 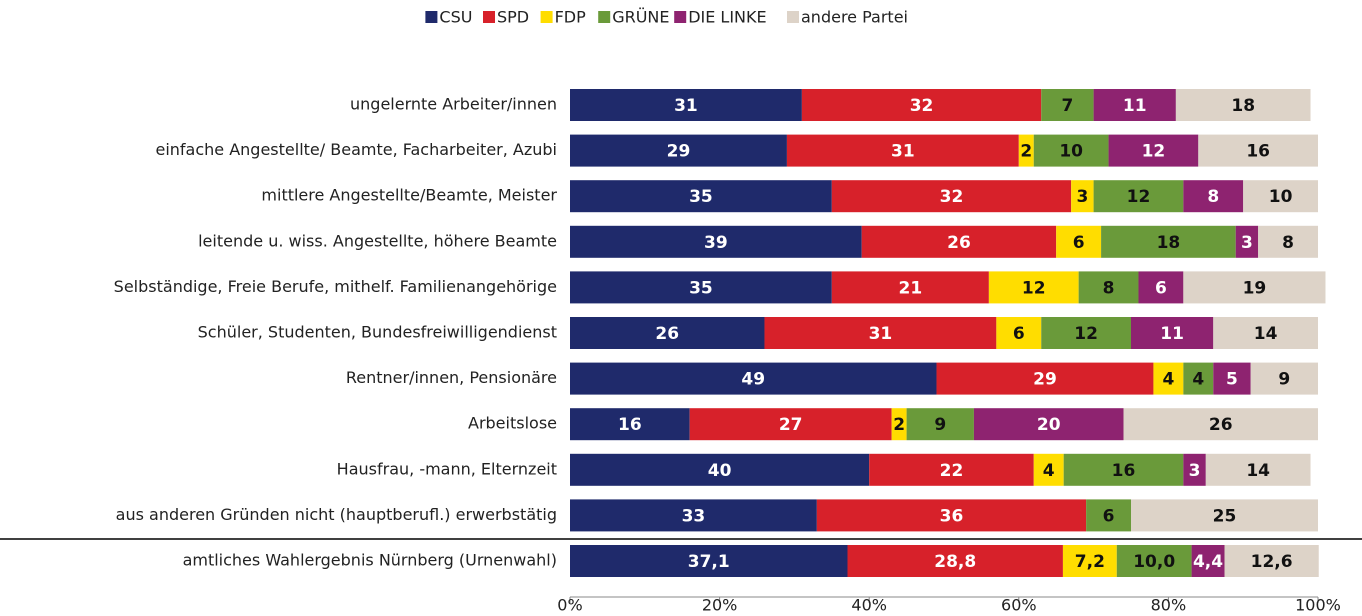 I want to click on value-label: 5, so click(x=1232, y=380).